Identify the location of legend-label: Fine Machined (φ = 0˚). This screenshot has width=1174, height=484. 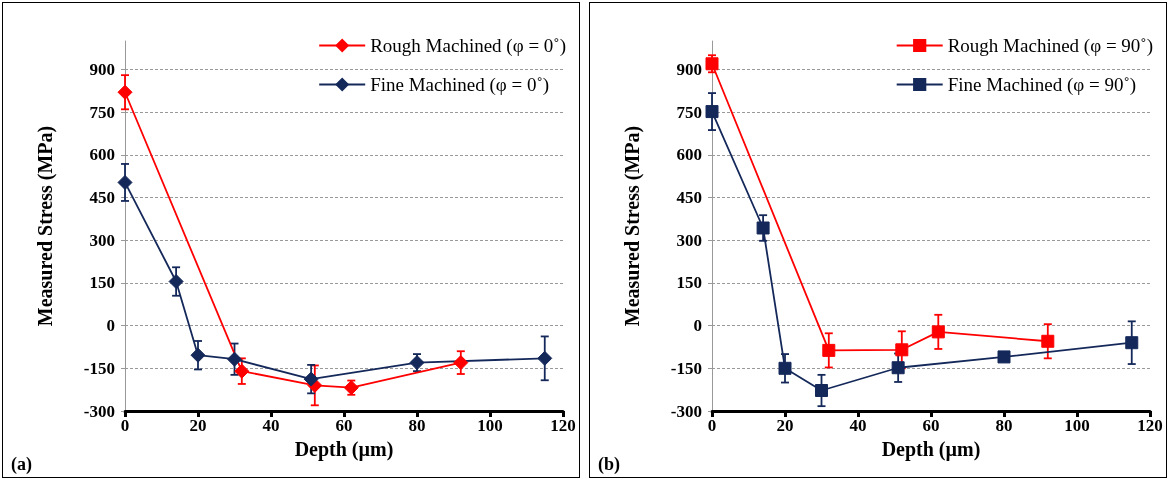
(460, 85).